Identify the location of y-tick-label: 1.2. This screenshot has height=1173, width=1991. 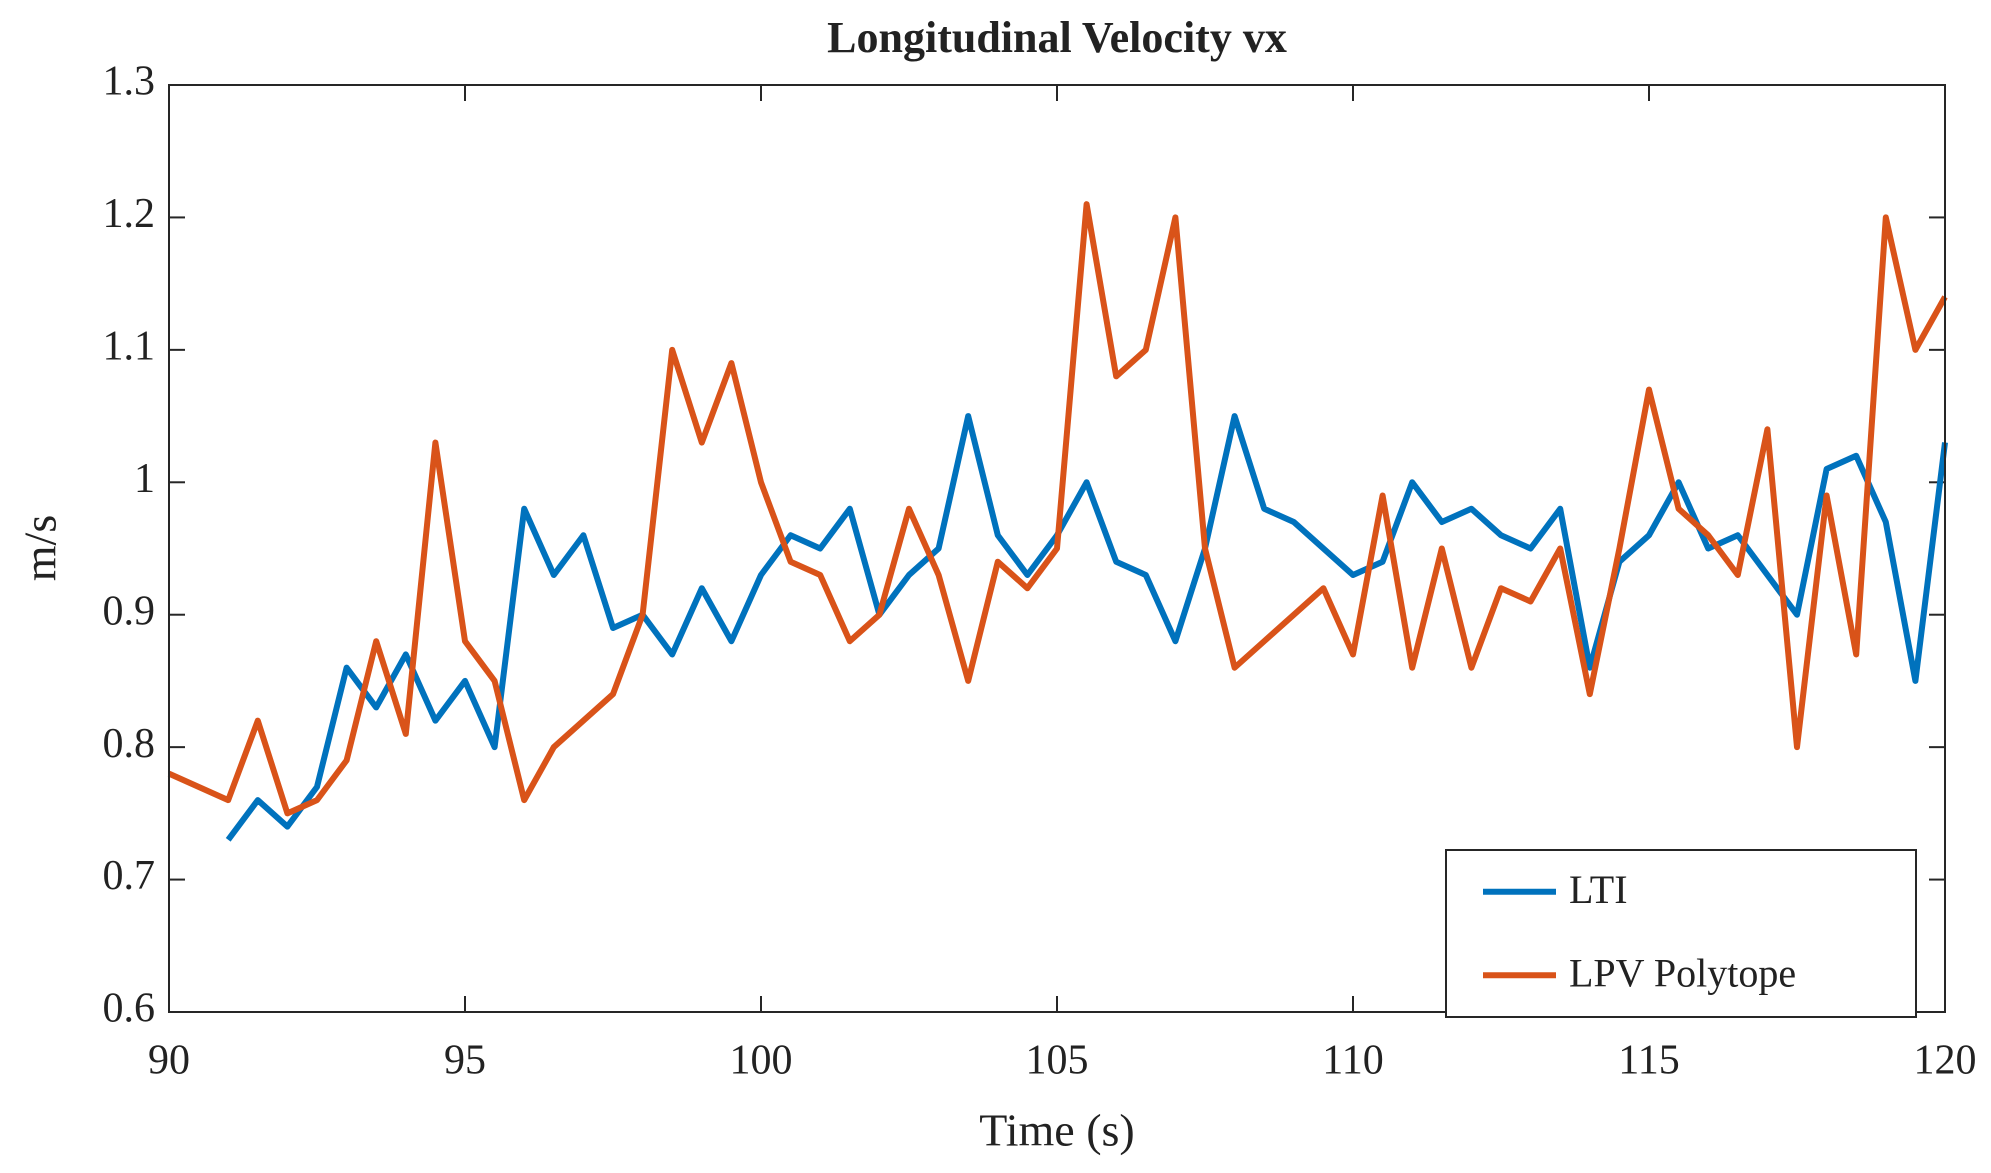
(129, 214).